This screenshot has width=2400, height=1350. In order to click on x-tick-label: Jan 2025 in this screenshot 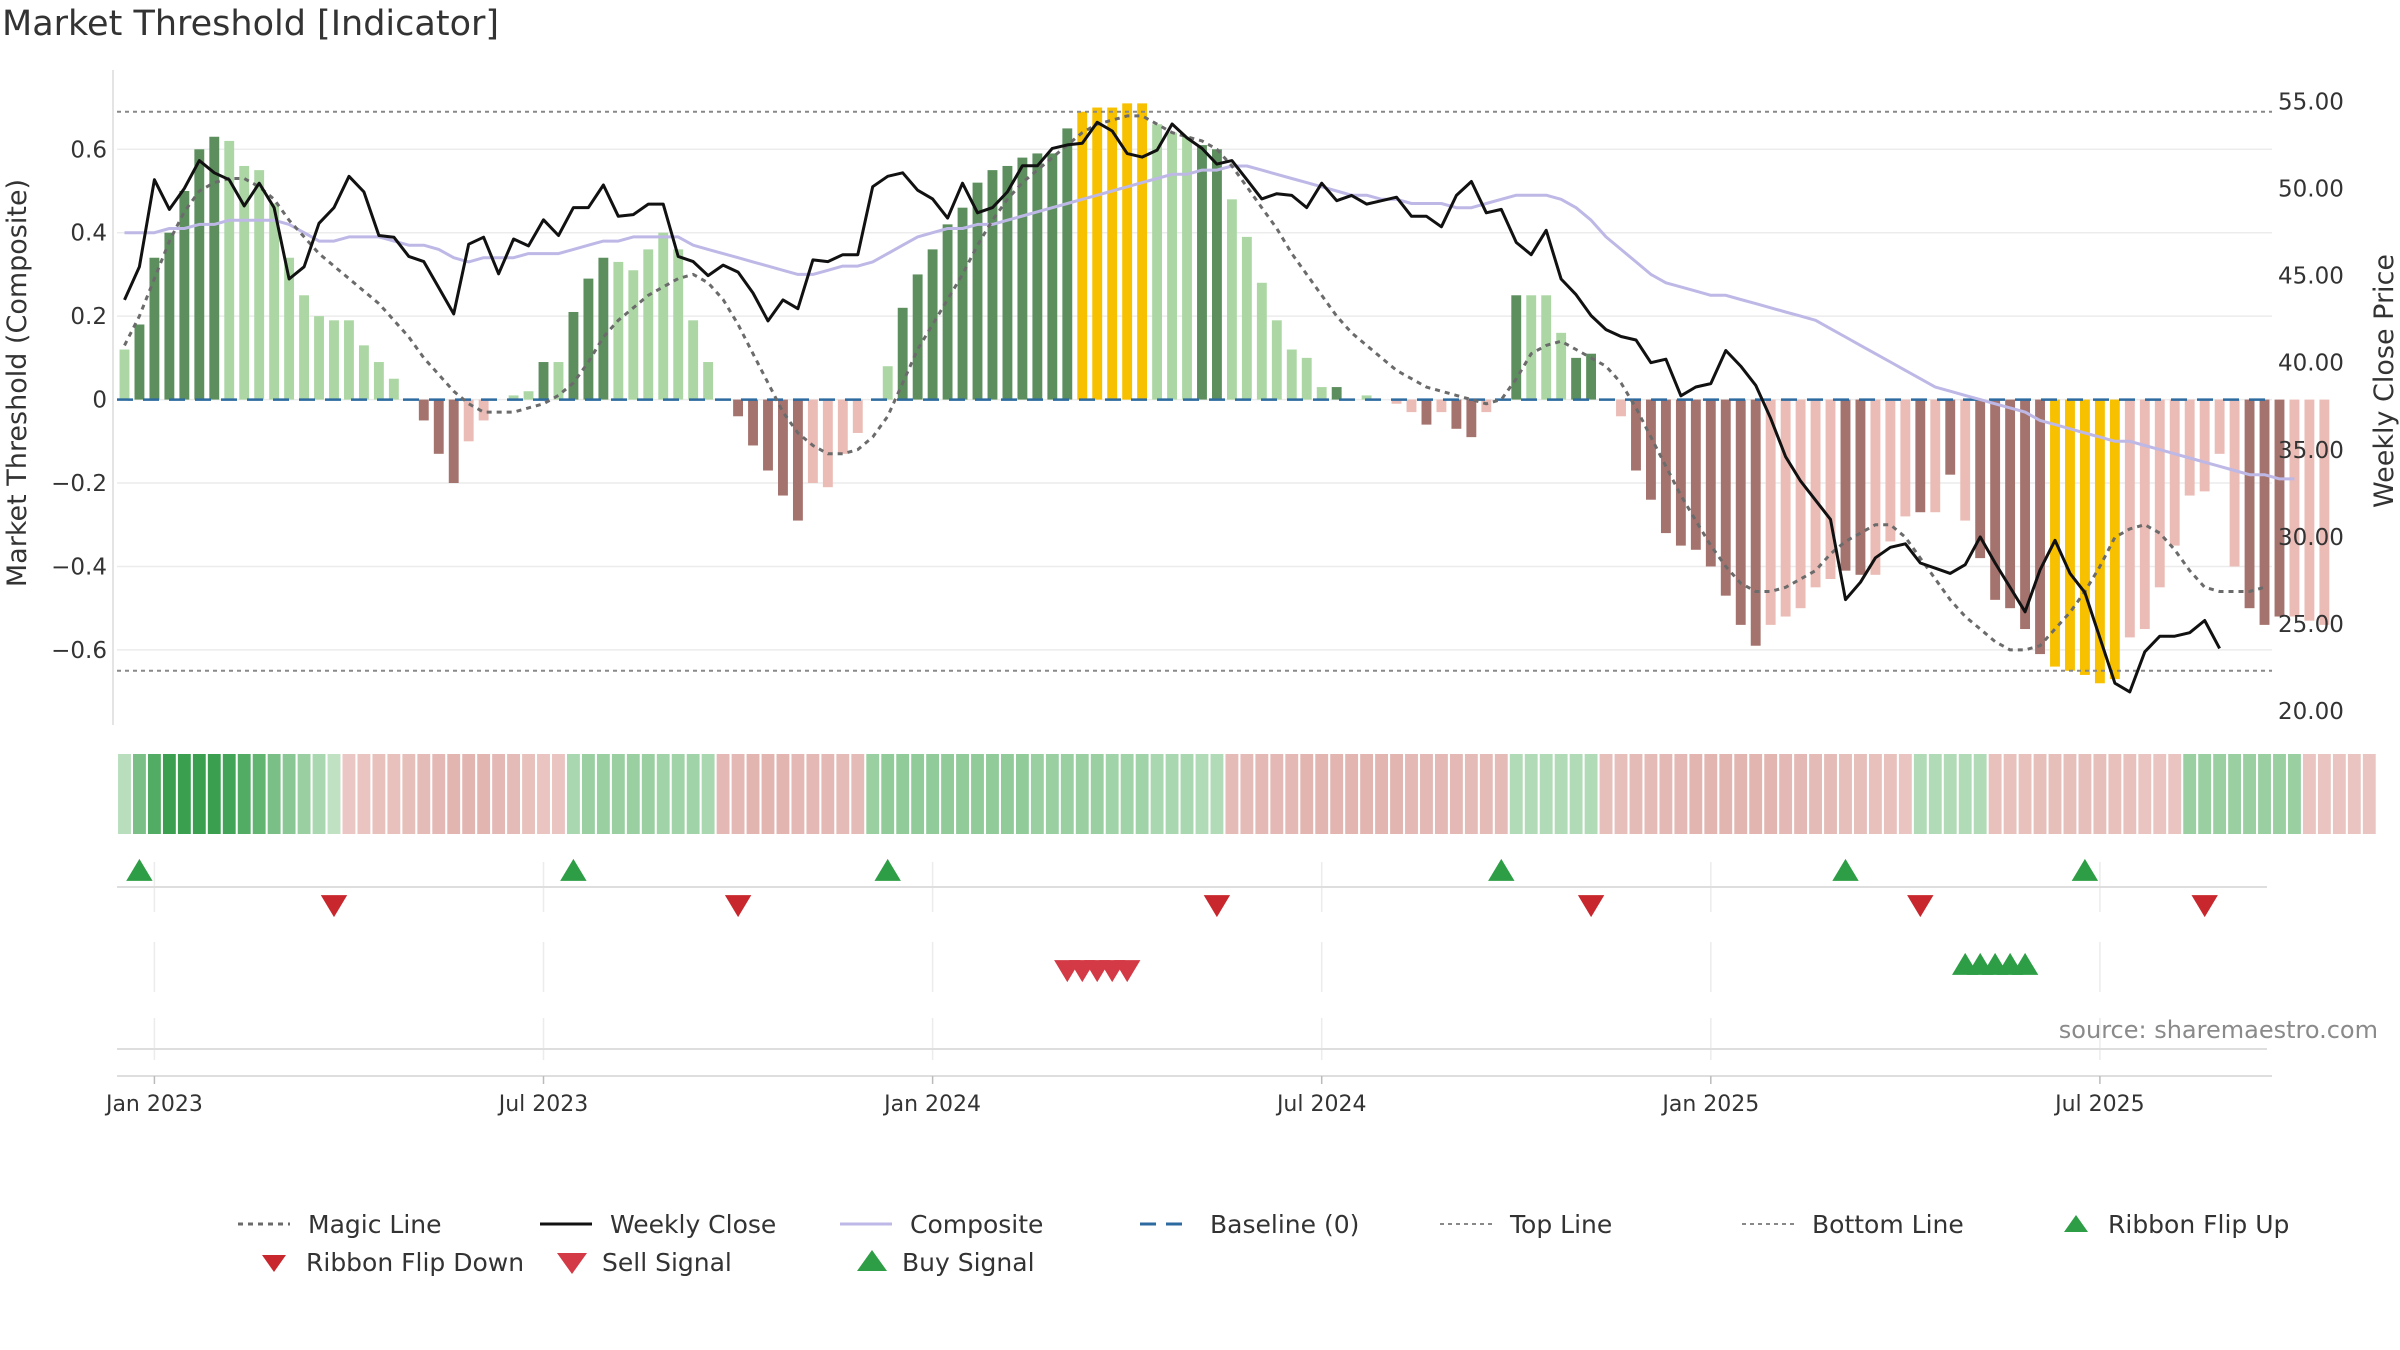, I will do `click(1709, 1104)`.